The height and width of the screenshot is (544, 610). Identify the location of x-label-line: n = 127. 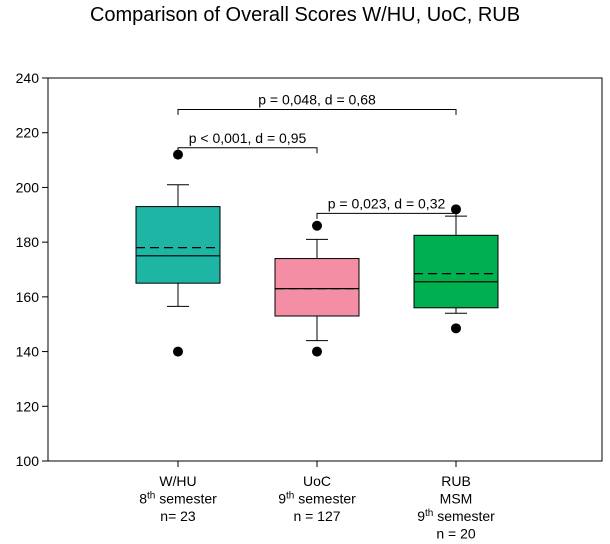
(316, 516).